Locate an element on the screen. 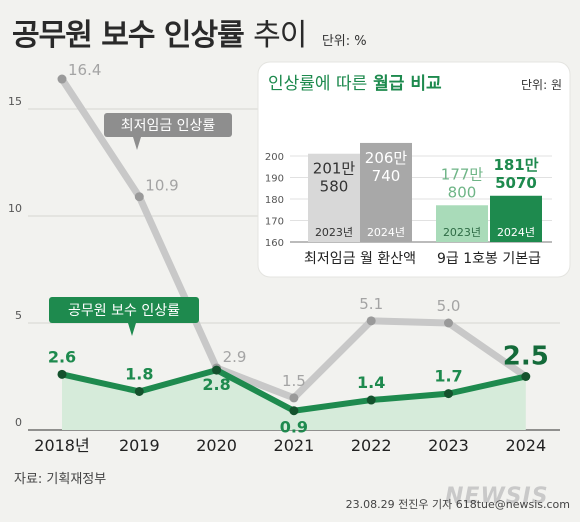  watermark-logo: NEWSIS is located at coordinates (497, 496).